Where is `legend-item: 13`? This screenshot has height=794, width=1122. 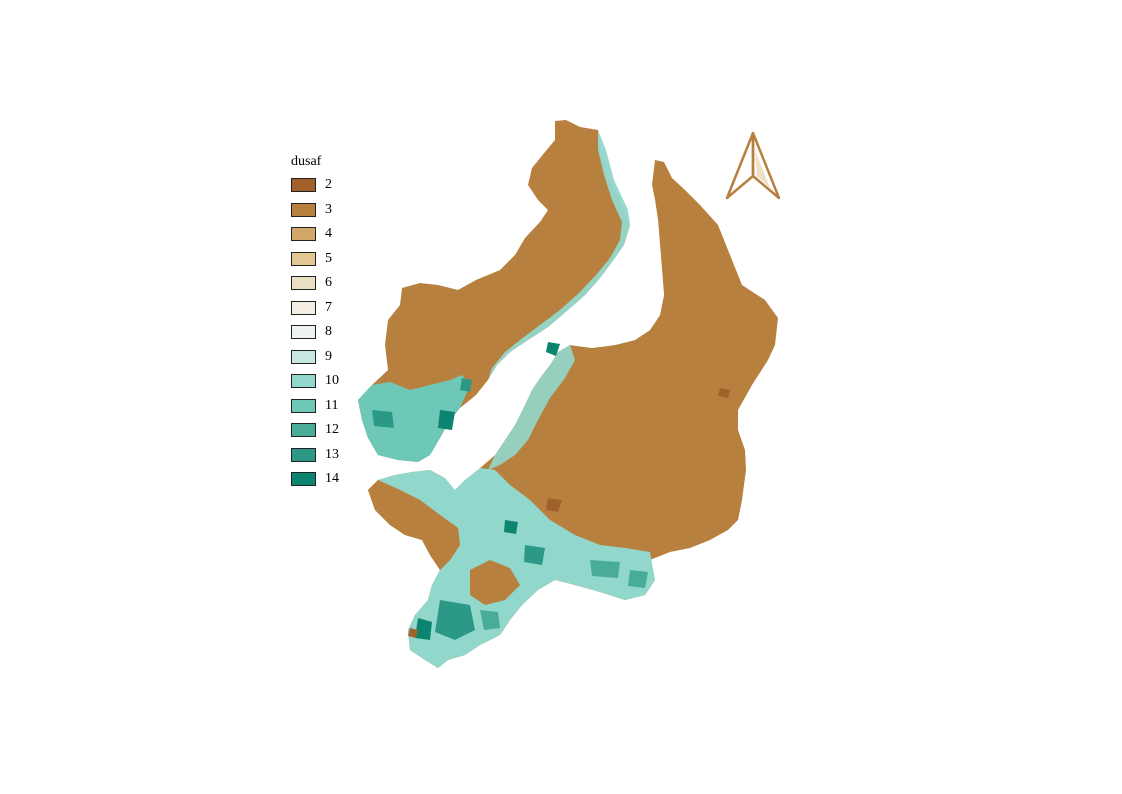 legend-item: 13 is located at coordinates (315, 455).